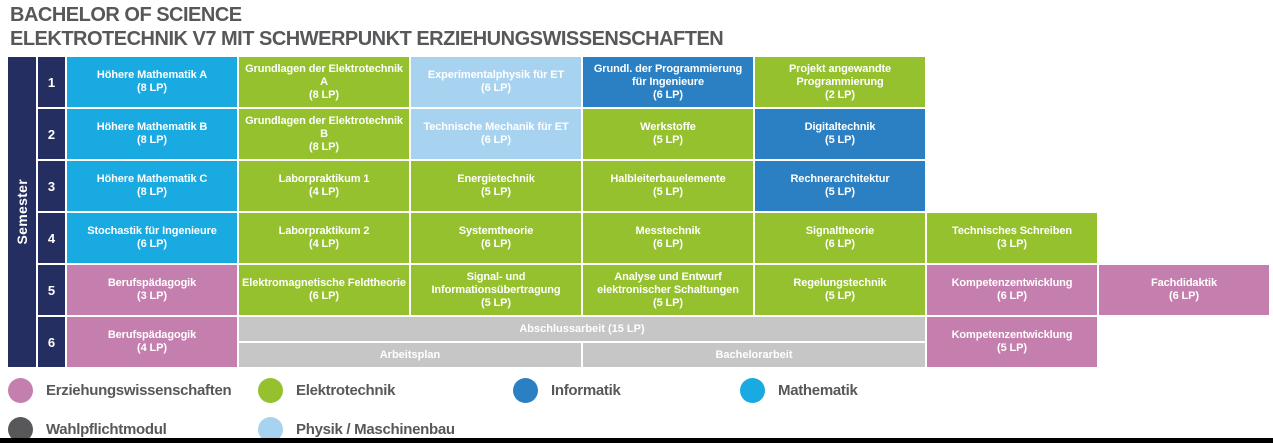 This screenshot has height=443, width=1273. Describe the element at coordinates (496, 134) in the screenshot. I see `module-cell: Technische Mechanik für ET (6 LP)` at that location.